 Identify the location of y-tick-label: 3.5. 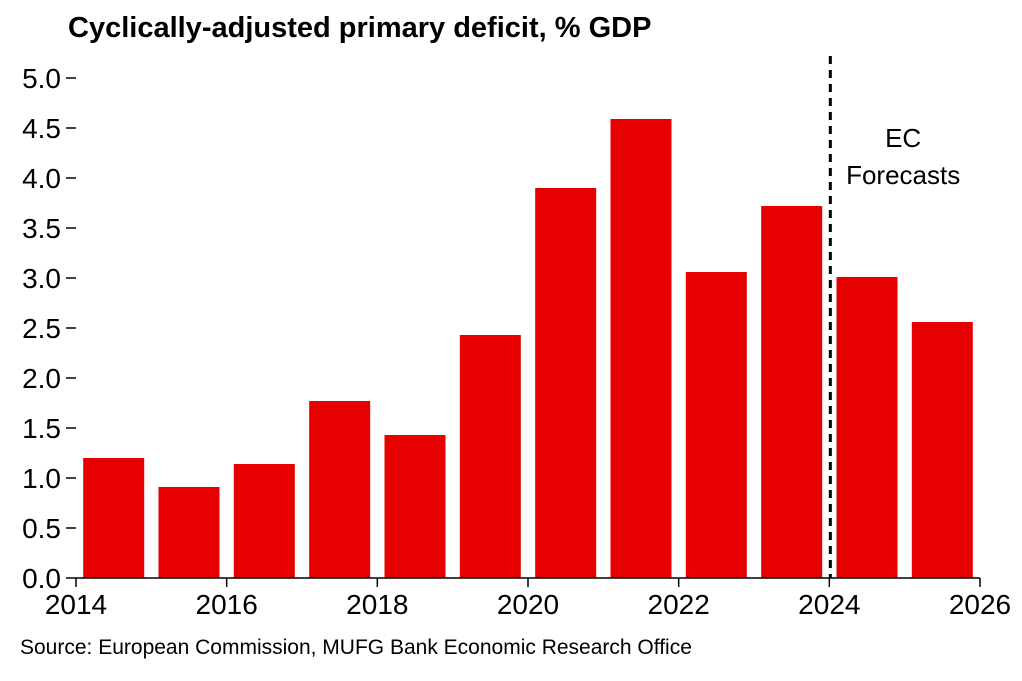
(41, 228).